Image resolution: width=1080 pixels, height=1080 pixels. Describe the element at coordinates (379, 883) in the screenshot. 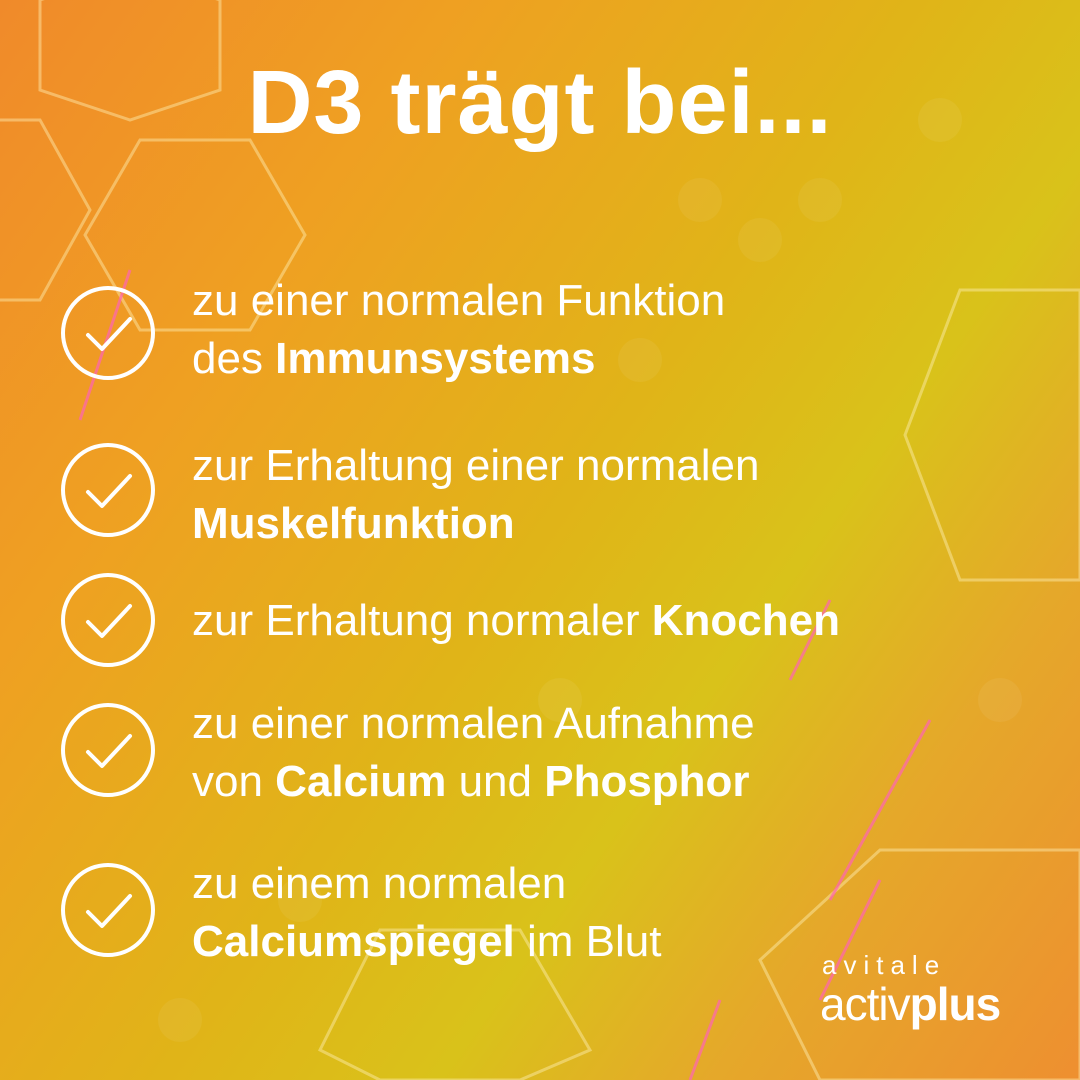

I see `plain-text: zu einem normalen` at that location.